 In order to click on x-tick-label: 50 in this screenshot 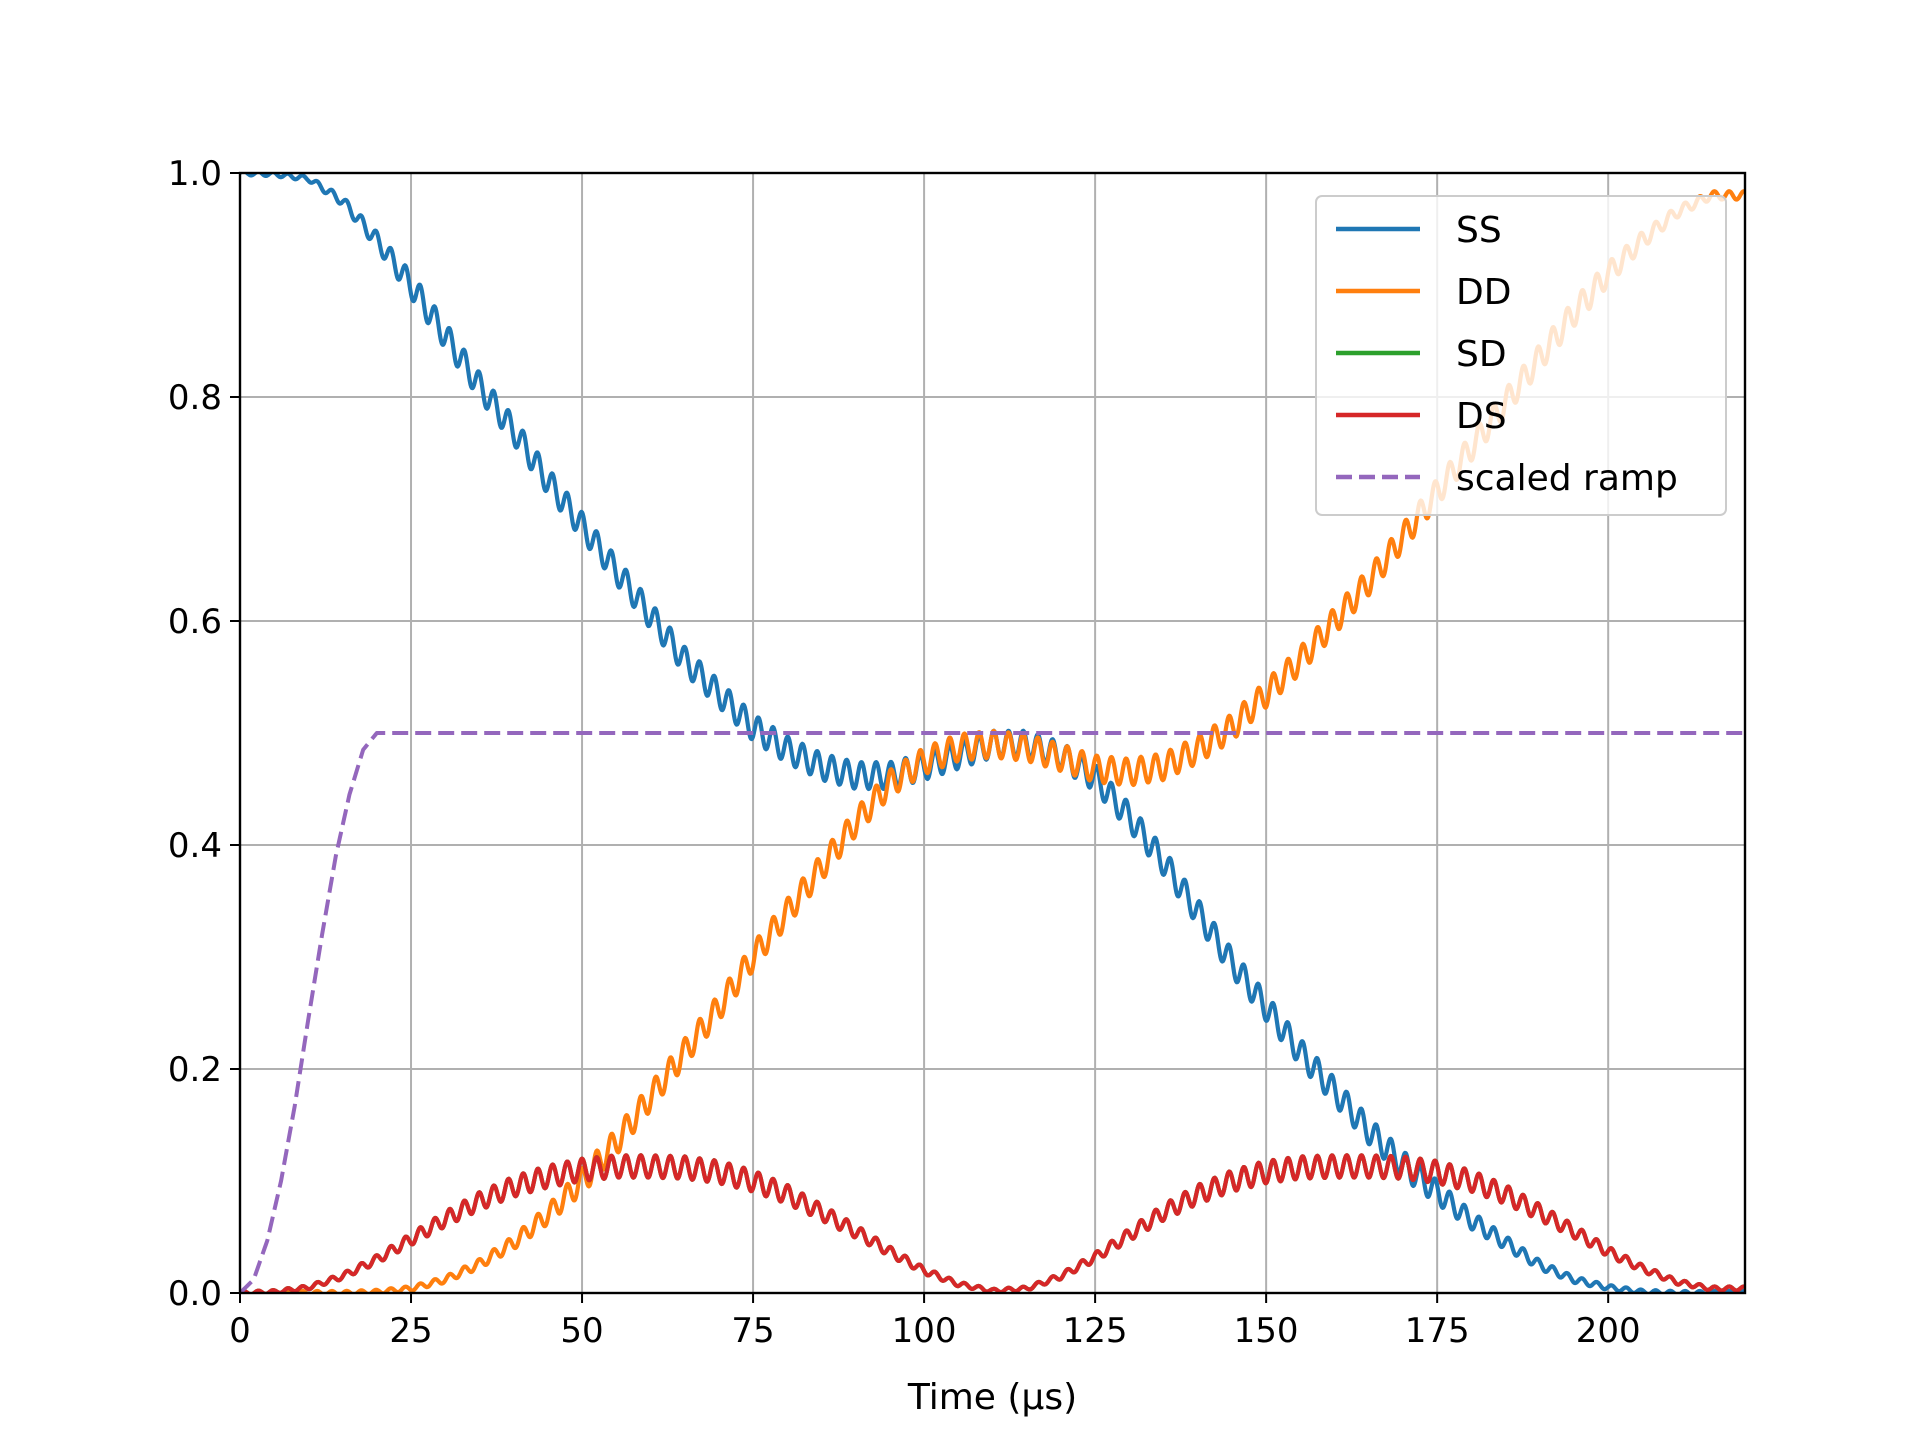, I will do `click(581, 1331)`.